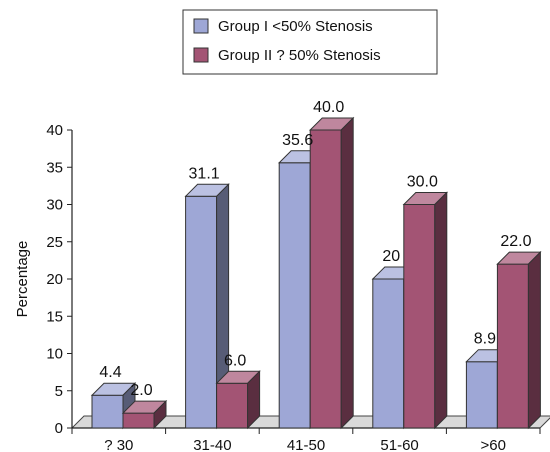 This screenshot has width=550, height=452. Describe the element at coordinates (22, 279) in the screenshot. I see `y-axis-label: Percentage` at that location.